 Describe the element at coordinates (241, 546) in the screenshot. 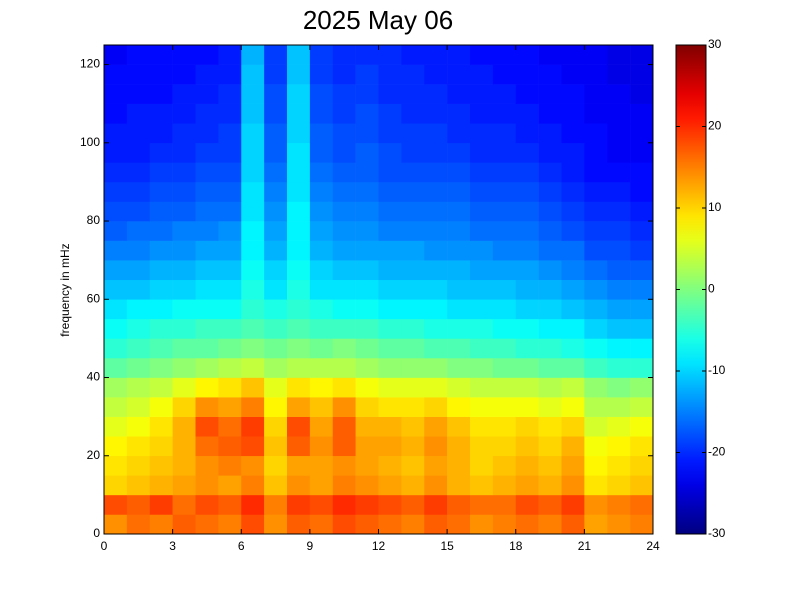

I see `x-tick-label: 6` at that location.